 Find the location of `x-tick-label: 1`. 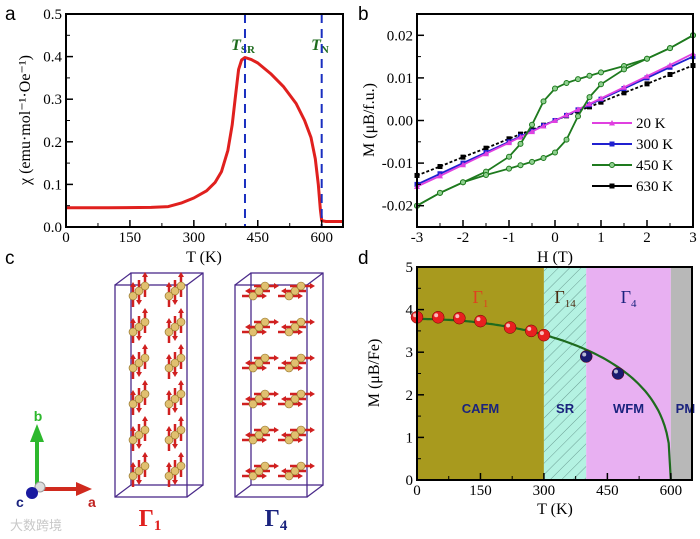

x-tick-label: 1 is located at coordinates (601, 238).